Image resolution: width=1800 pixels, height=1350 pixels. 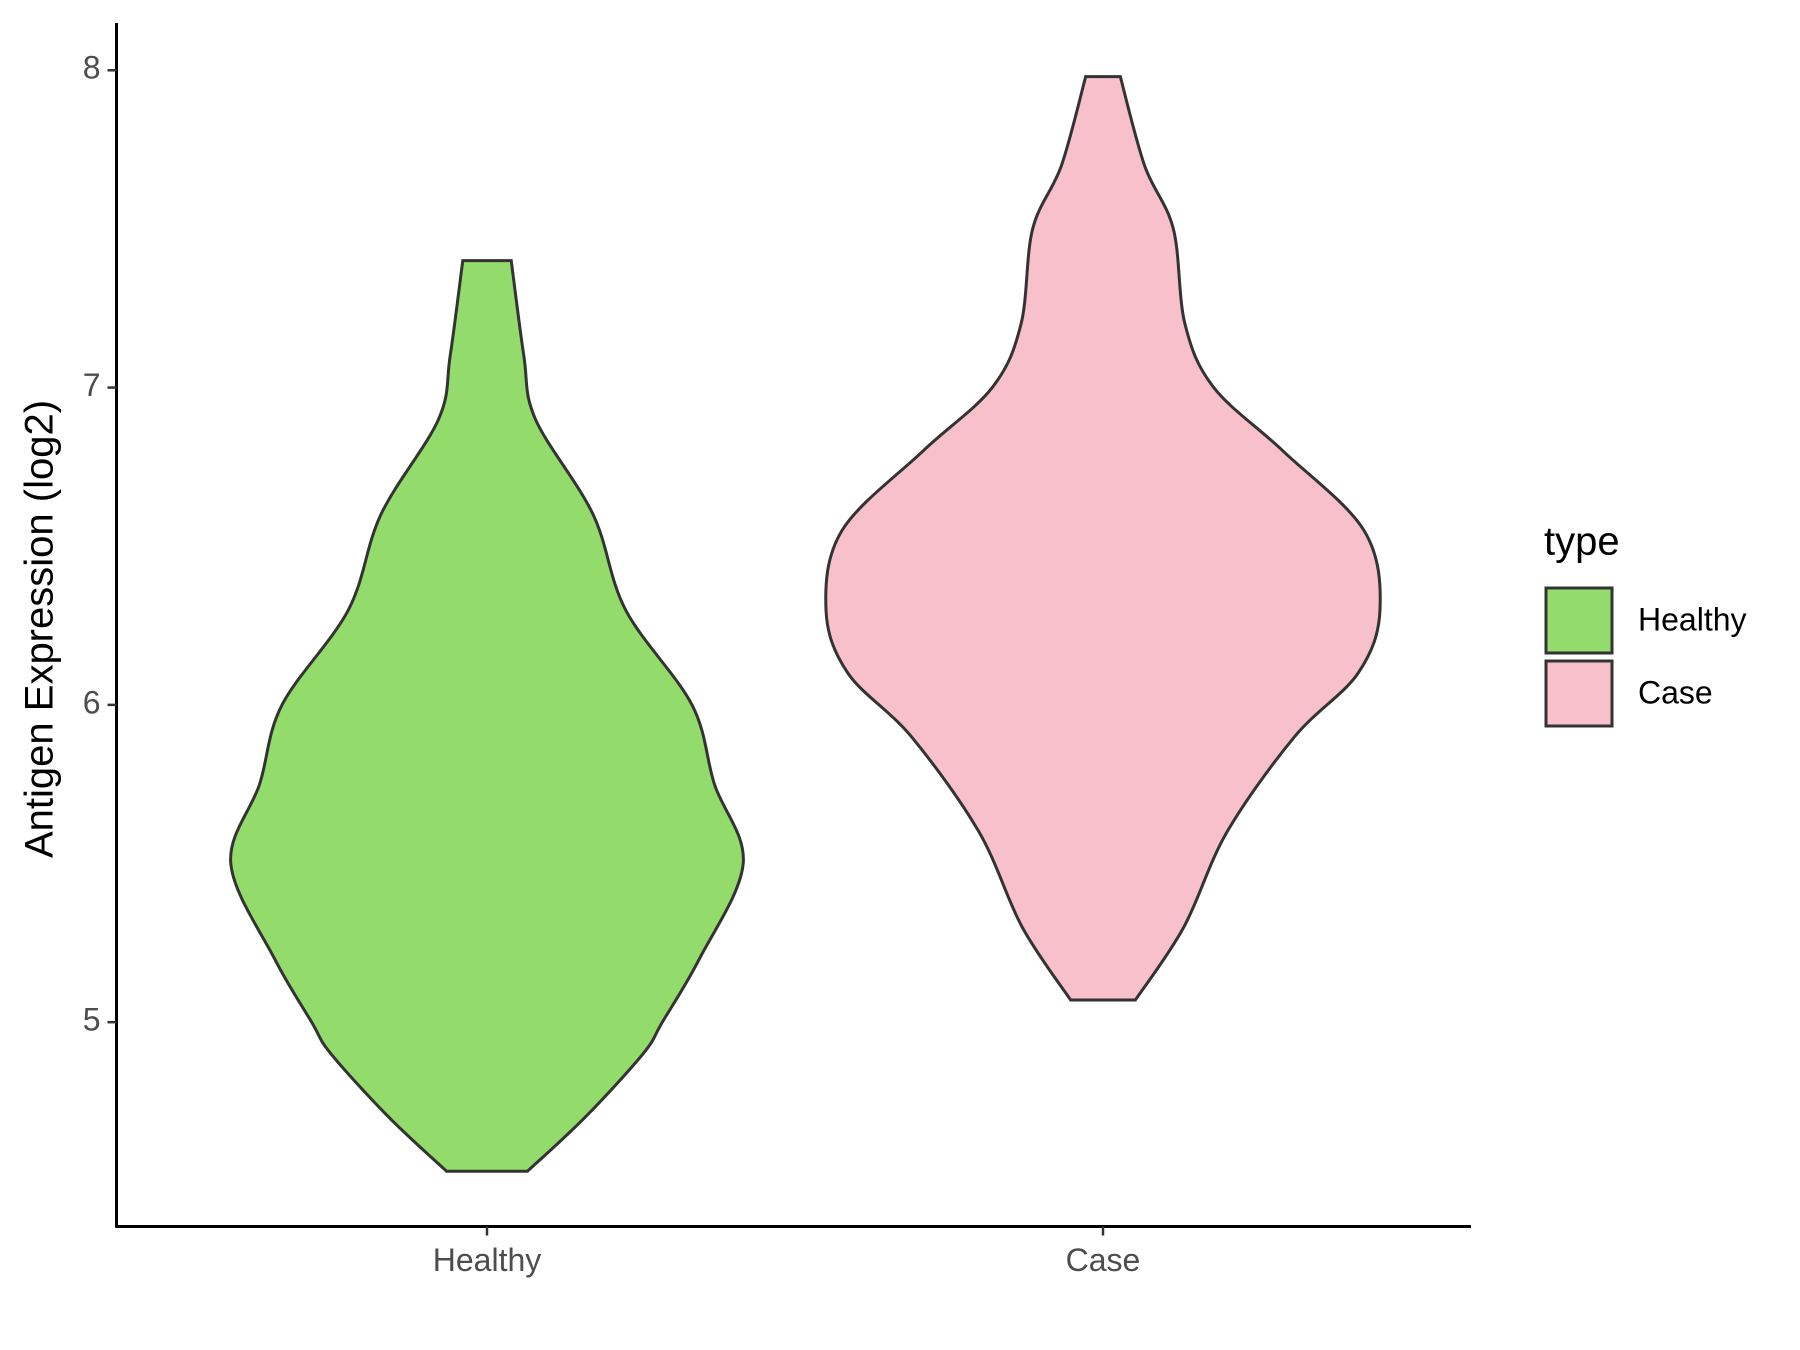 What do you see at coordinates (1692, 619) in the screenshot?
I see `legend-label: Healthy` at bounding box center [1692, 619].